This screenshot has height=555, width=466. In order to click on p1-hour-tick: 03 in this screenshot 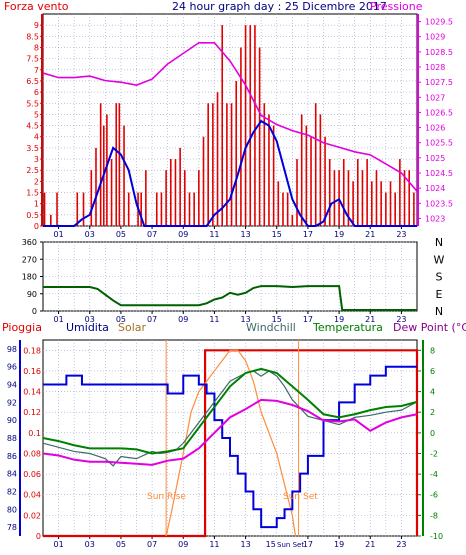, I will do `click(90, 234)`.